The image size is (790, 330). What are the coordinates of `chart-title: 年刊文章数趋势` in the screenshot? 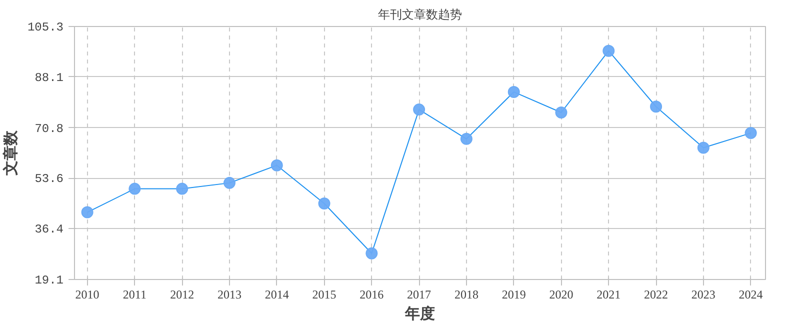 It's located at (420, 15).